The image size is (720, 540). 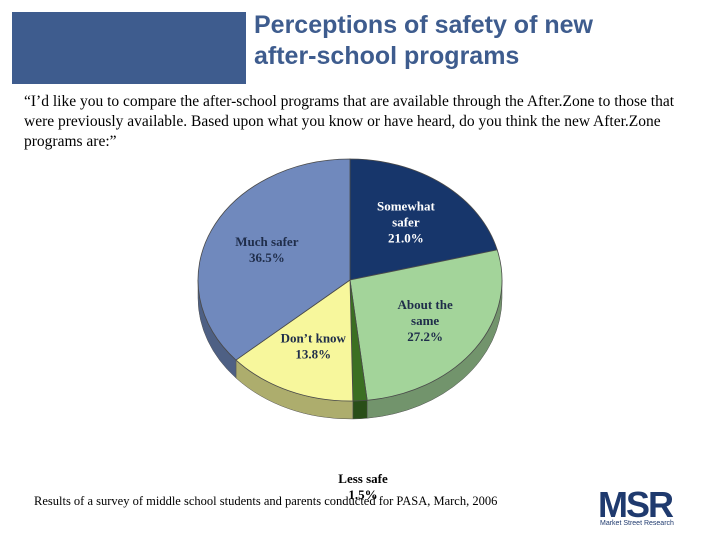 What do you see at coordinates (637, 523) in the screenshot?
I see `logo-subtitle: Market Street Research` at bounding box center [637, 523].